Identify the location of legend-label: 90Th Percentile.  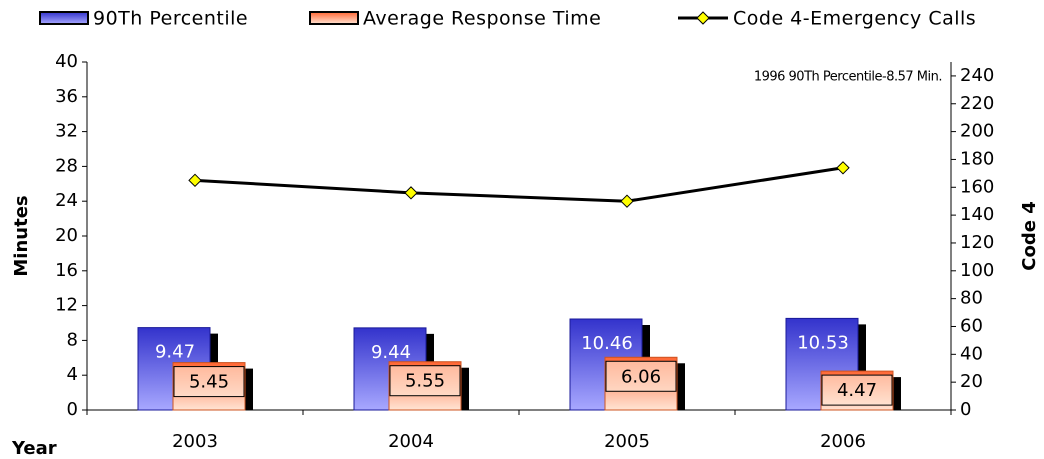
(170, 19).